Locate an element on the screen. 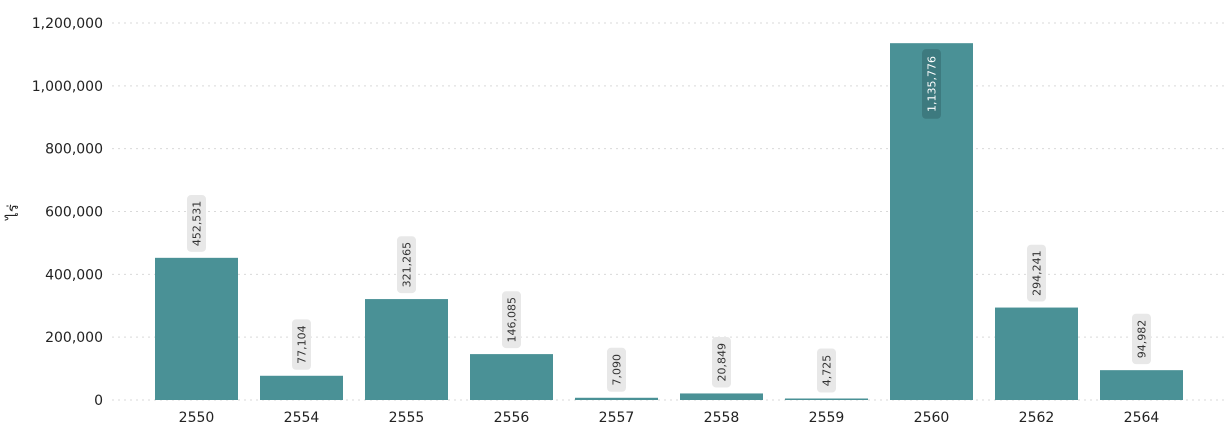 The image size is (1228, 428). data-label-text: 7,090 is located at coordinates (617, 370).